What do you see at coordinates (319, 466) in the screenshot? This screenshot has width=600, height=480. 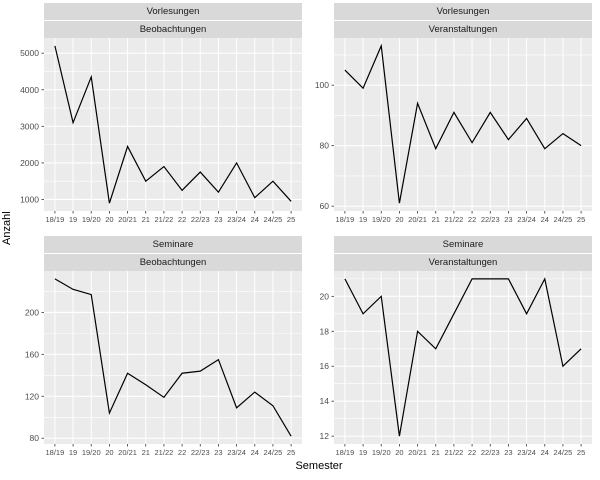 I see `x-axis-title: Semester` at bounding box center [319, 466].